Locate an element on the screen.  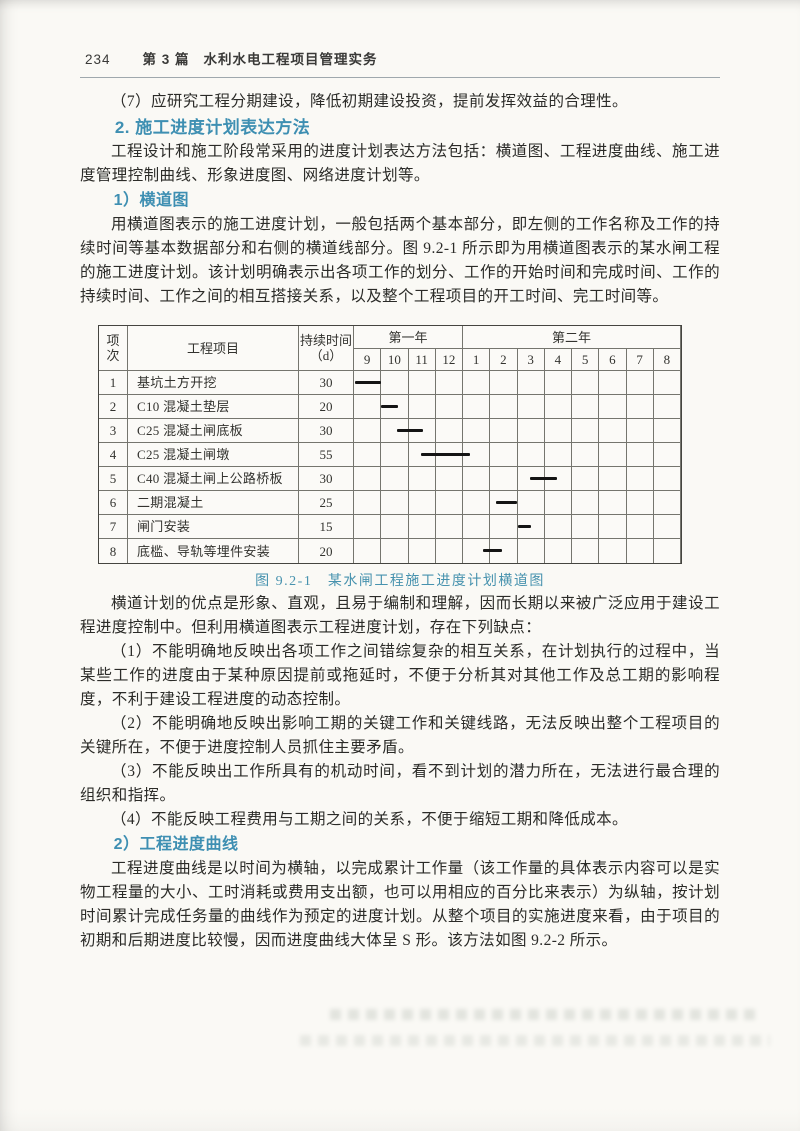
gantt-row-index: 4 is located at coordinates (113, 455).